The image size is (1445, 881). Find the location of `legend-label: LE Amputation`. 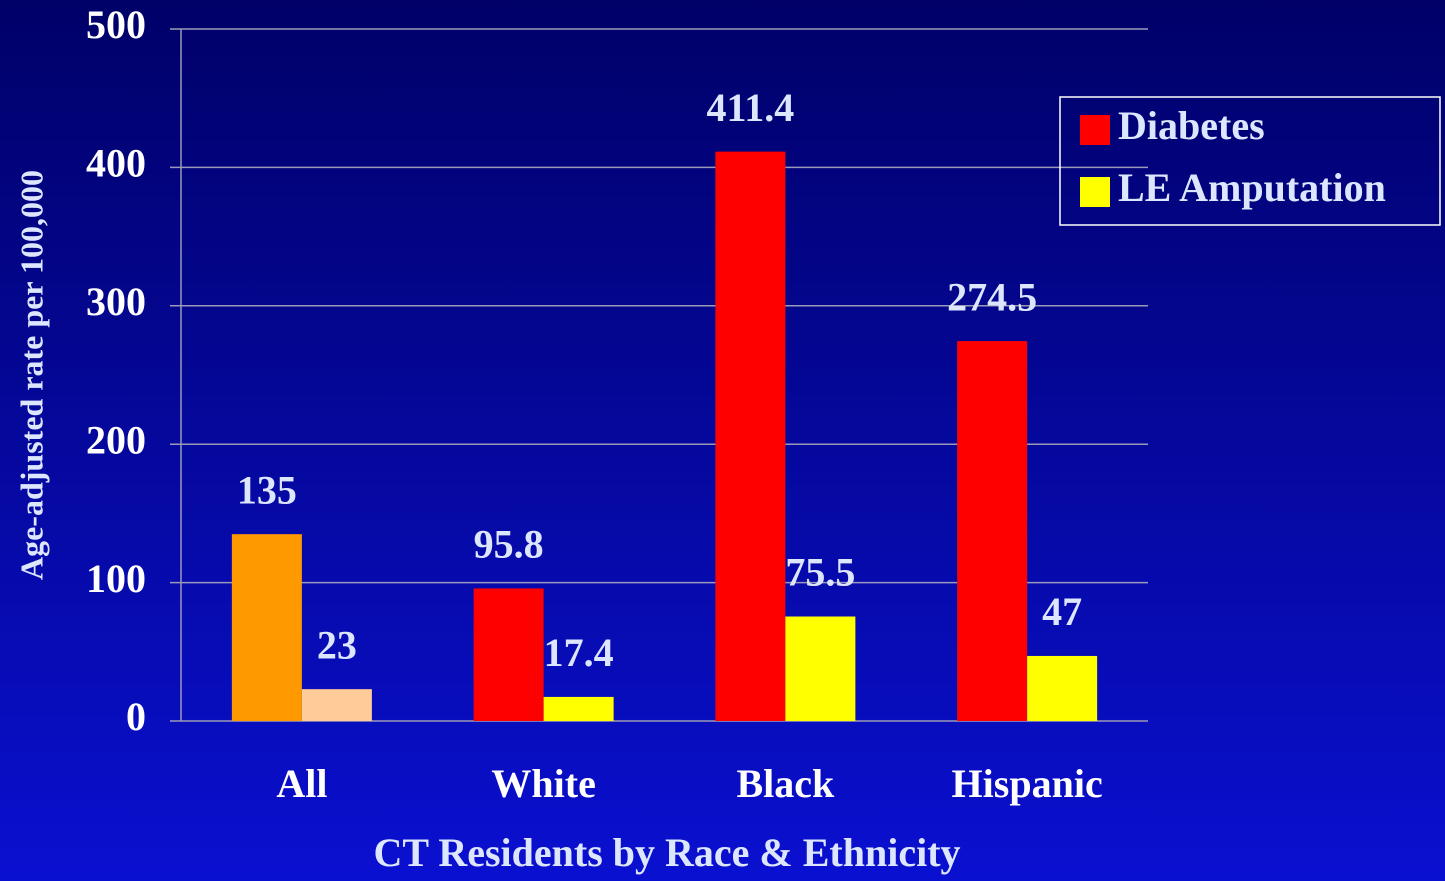

legend-label: LE Amputation is located at coordinates (1252, 187).